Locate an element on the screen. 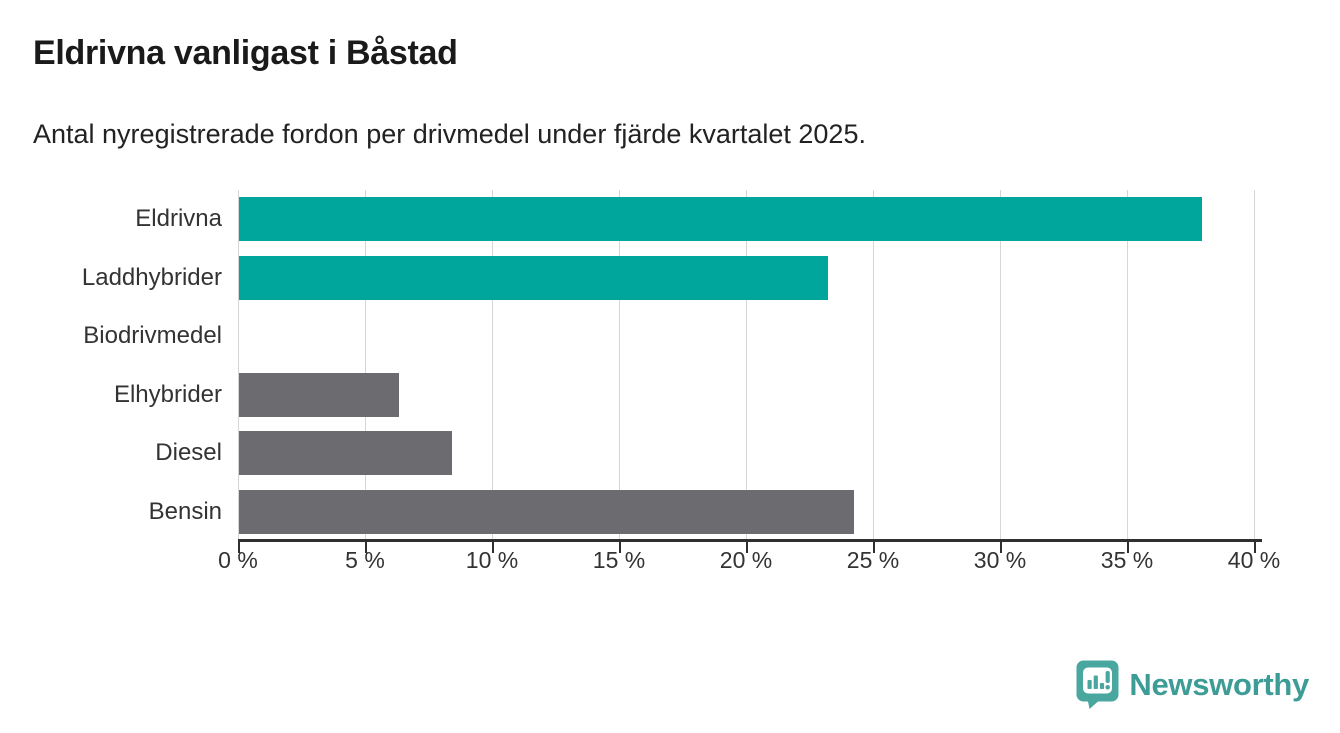  newsworthy-wordmark: Newsworthy is located at coordinates (1219, 684).